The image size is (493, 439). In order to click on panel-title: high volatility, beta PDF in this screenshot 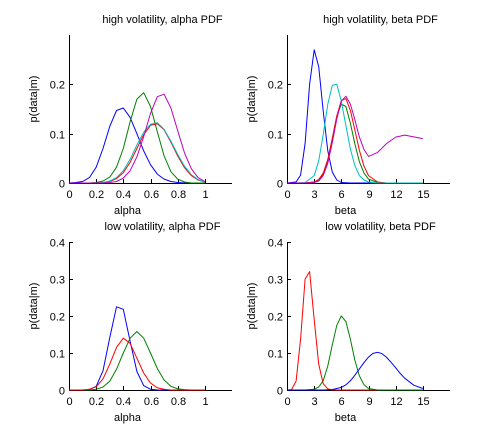, I will do `click(380, 20)`.